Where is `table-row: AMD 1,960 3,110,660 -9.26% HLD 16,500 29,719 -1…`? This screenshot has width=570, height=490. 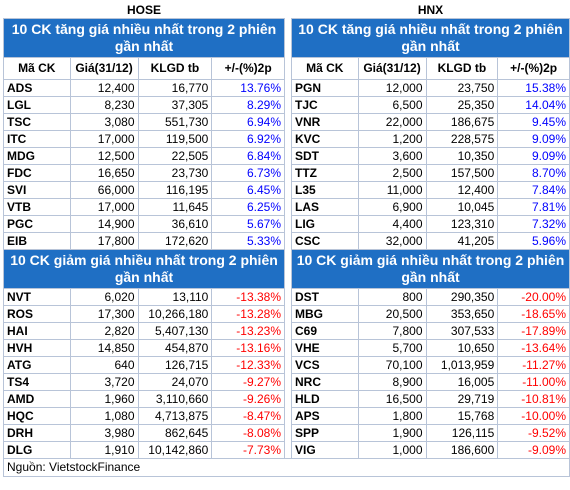 table-row: AMD 1,960 3,110,660 -9.26% HLD 16,500 29,719 -1… is located at coordinates (286, 398).